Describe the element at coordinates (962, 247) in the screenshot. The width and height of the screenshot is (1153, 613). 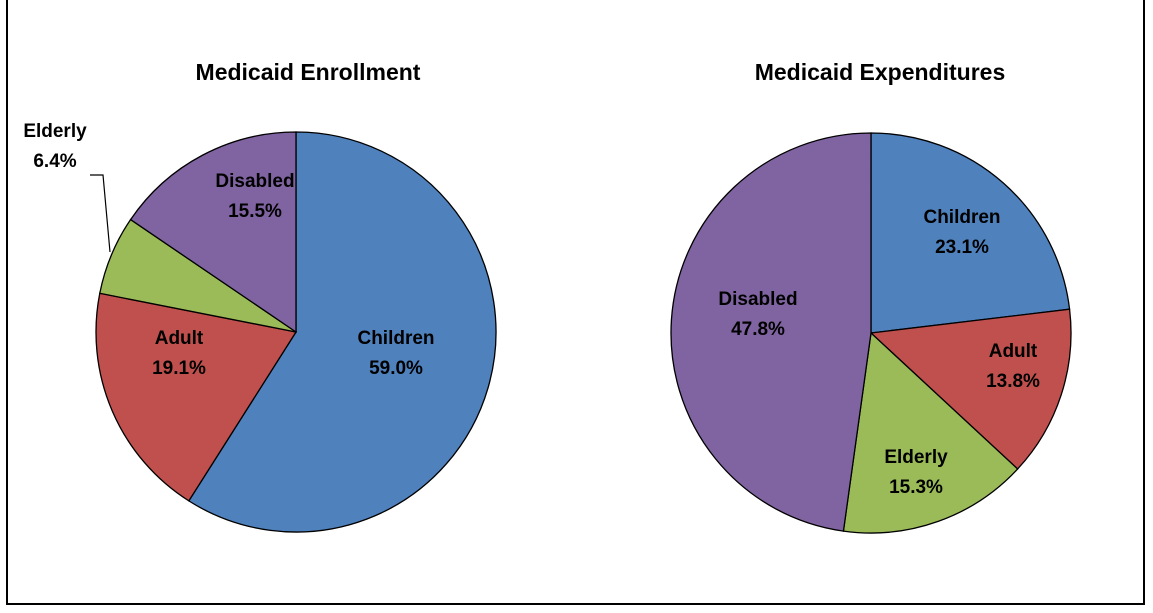
I see `slice-value-label: 23.1%` at that location.